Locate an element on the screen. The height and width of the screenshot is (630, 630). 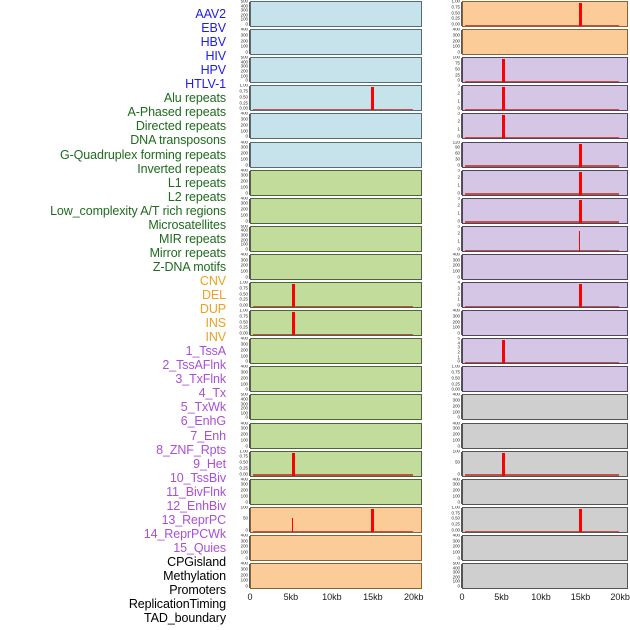
row-label-replicationtiming: ReplicationTiming is located at coordinates (177, 604).